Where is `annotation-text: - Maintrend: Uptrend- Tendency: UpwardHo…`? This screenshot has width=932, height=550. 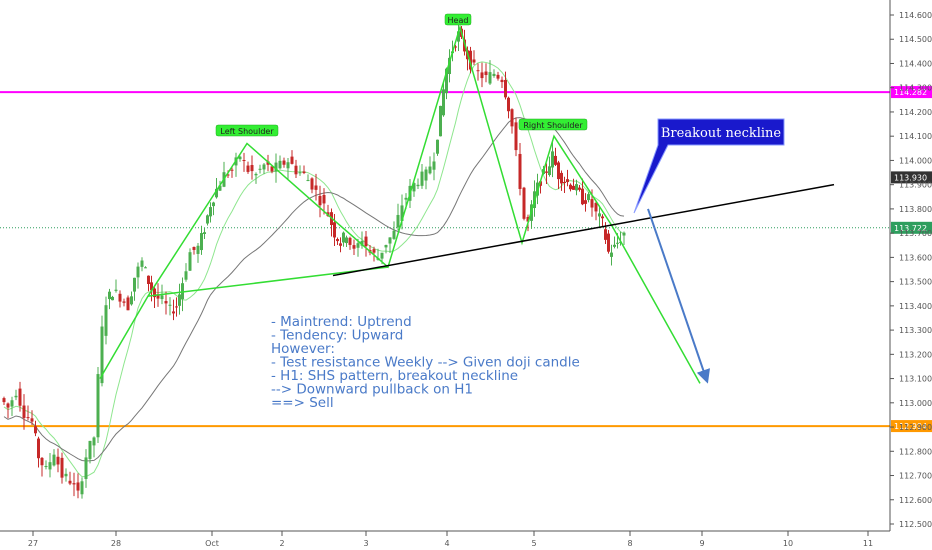
annotation-text: - Maintrend: Uptrend- Tendency: UpwardHo… is located at coordinates (425, 362).